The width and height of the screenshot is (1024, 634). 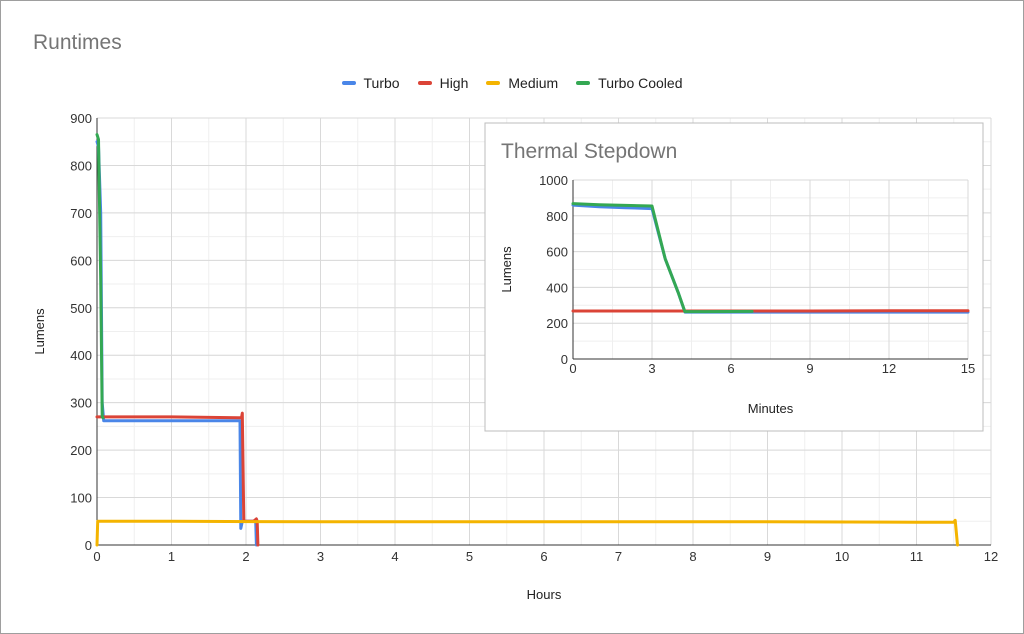 I want to click on inset-title: Thermal Stepdown, so click(x=589, y=151).